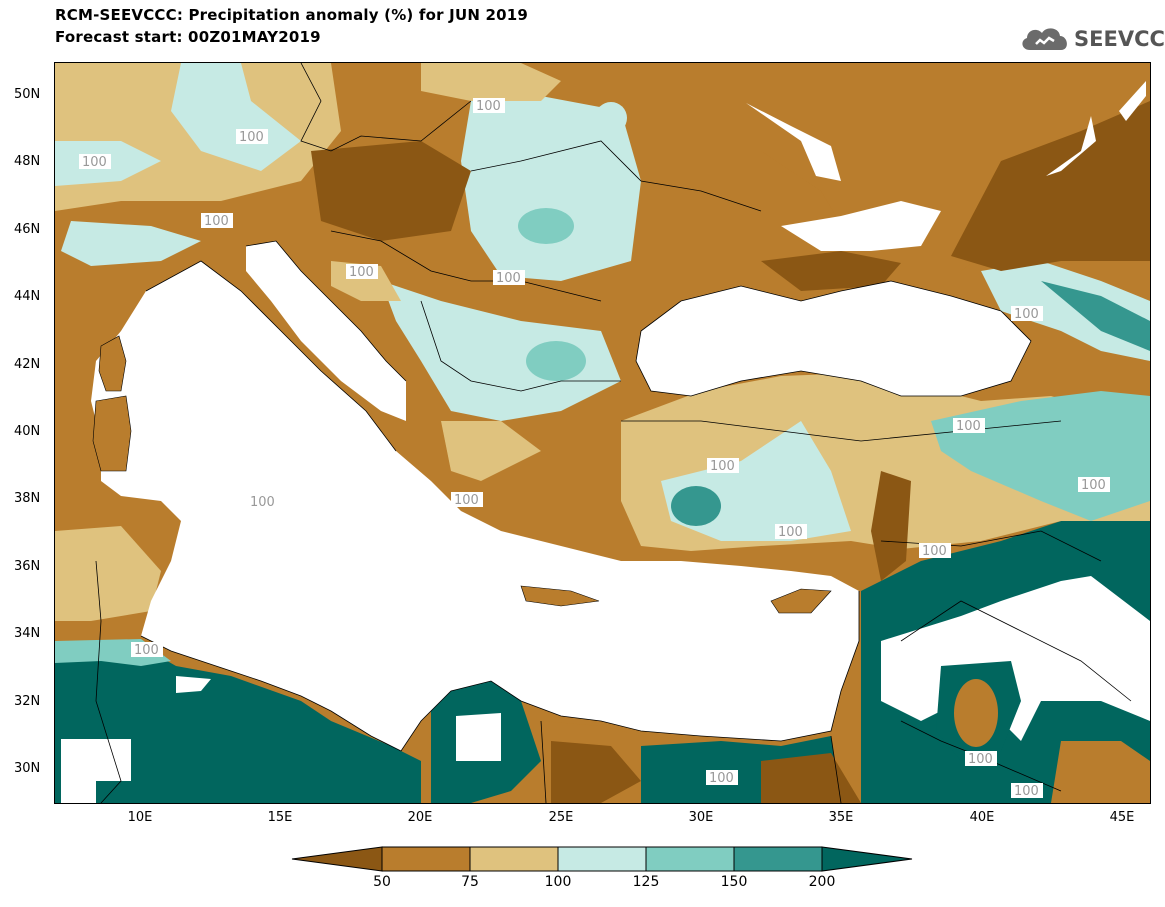  What do you see at coordinates (27, 161) in the screenshot?
I see `lat-label-48n: 48N` at bounding box center [27, 161].